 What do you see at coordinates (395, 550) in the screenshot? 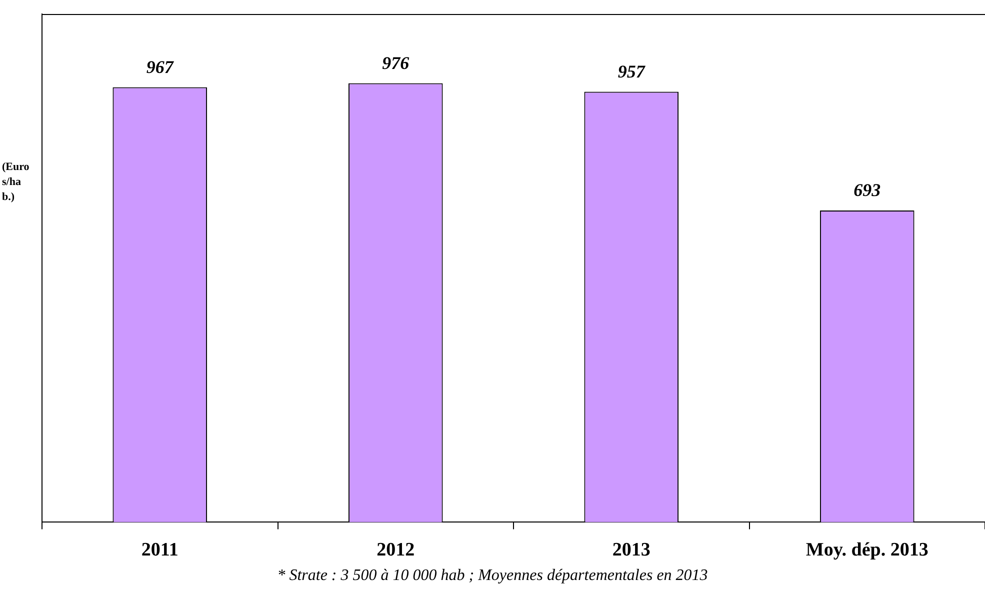
I see `x-tick-label: 2012` at bounding box center [395, 550].